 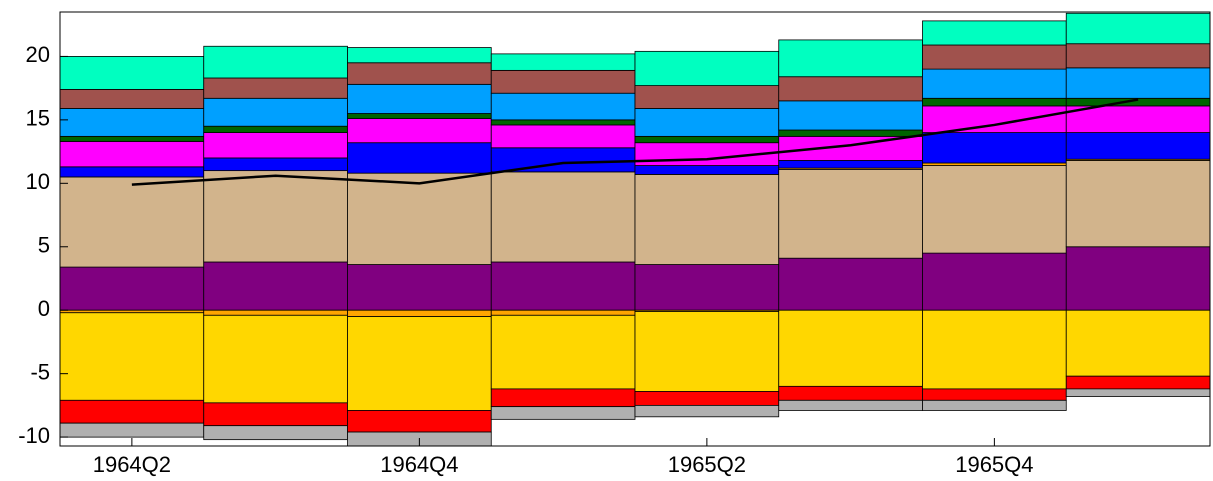 I want to click on y-tick-label: 5, so click(x=44, y=245).